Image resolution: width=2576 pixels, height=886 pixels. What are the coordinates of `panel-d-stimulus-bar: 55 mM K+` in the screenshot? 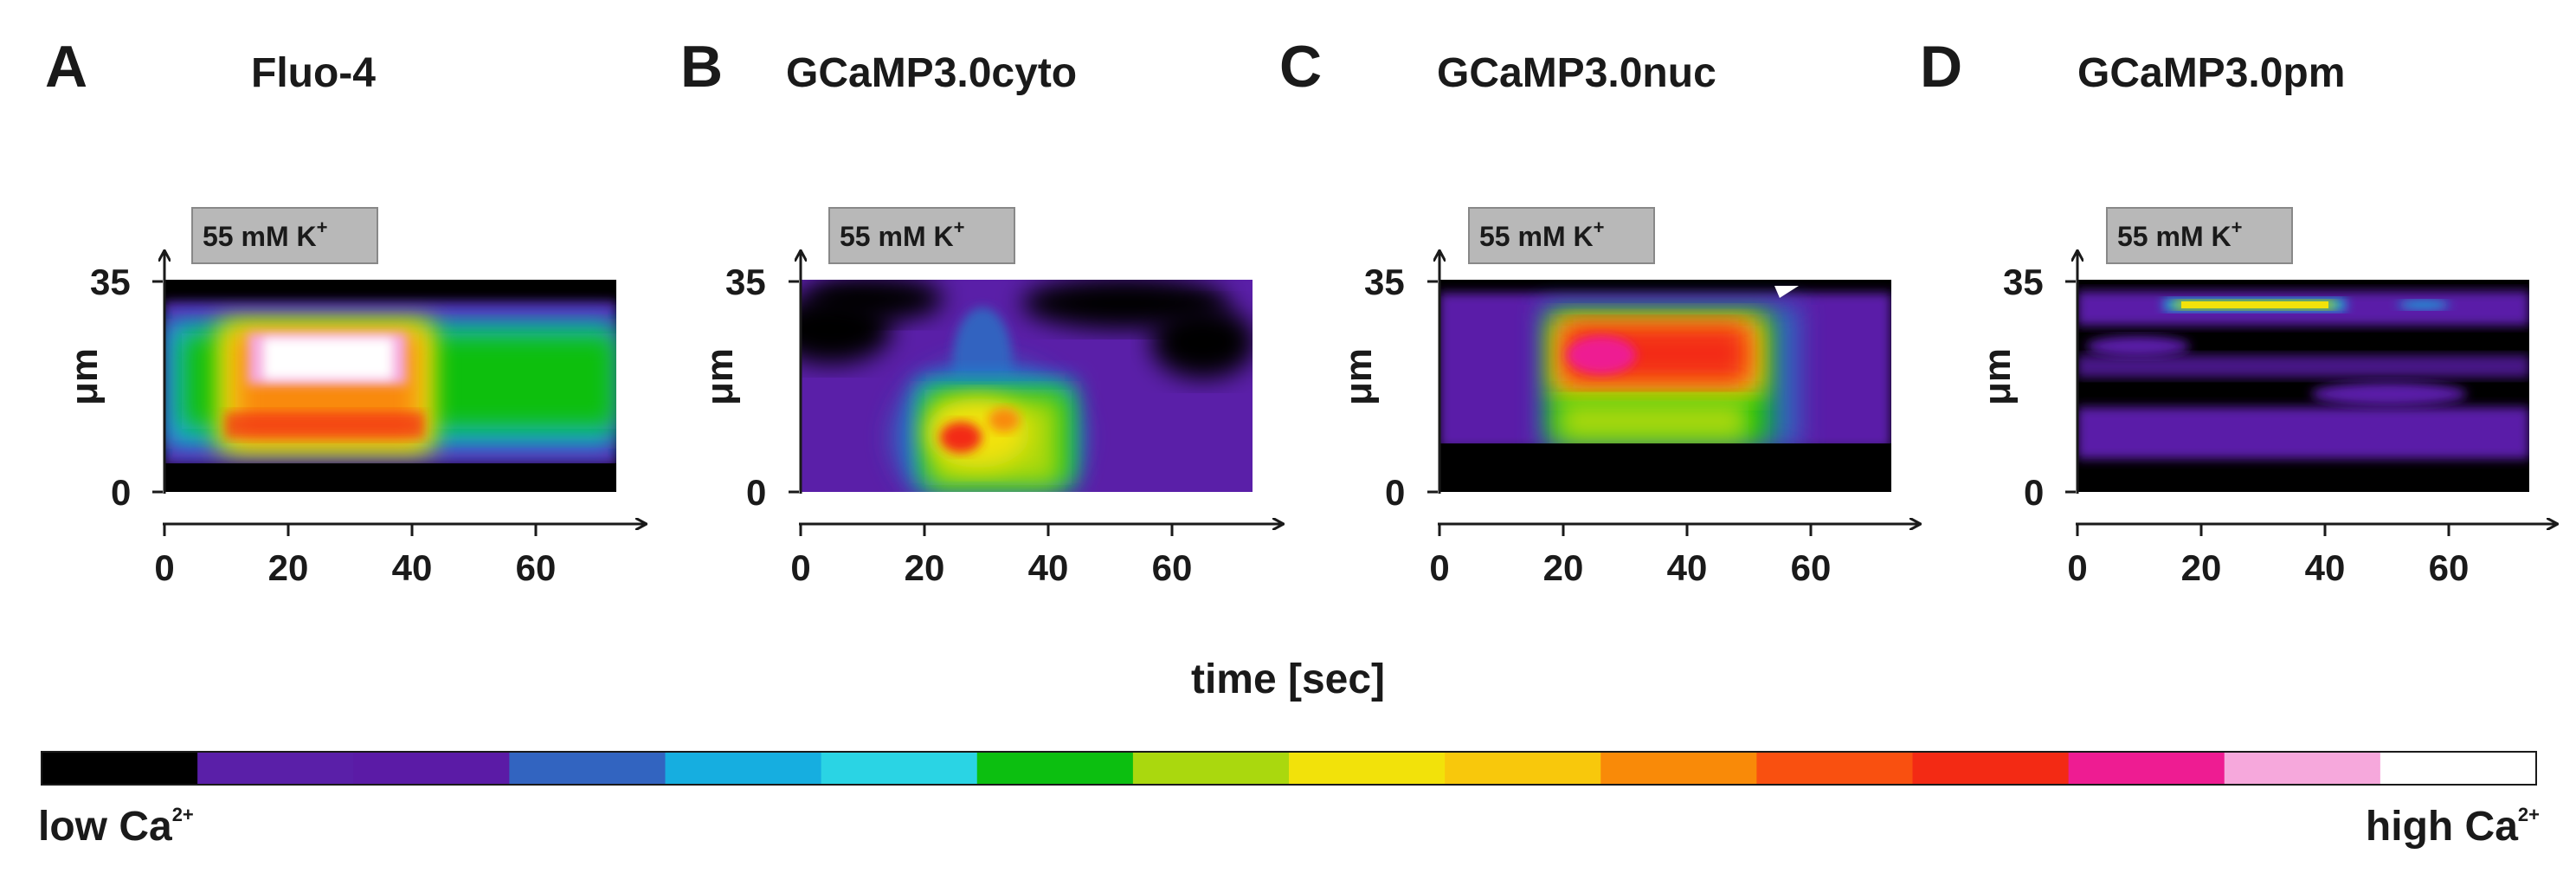 It's located at (2199, 235).